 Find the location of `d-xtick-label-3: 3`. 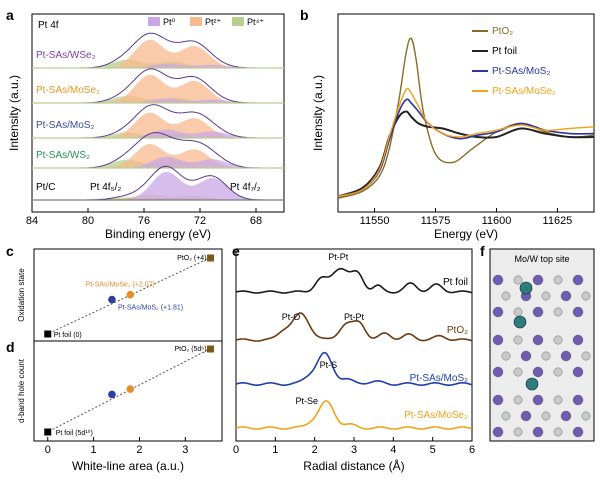

d-xtick-label-3: 3 is located at coordinates (185, 450).